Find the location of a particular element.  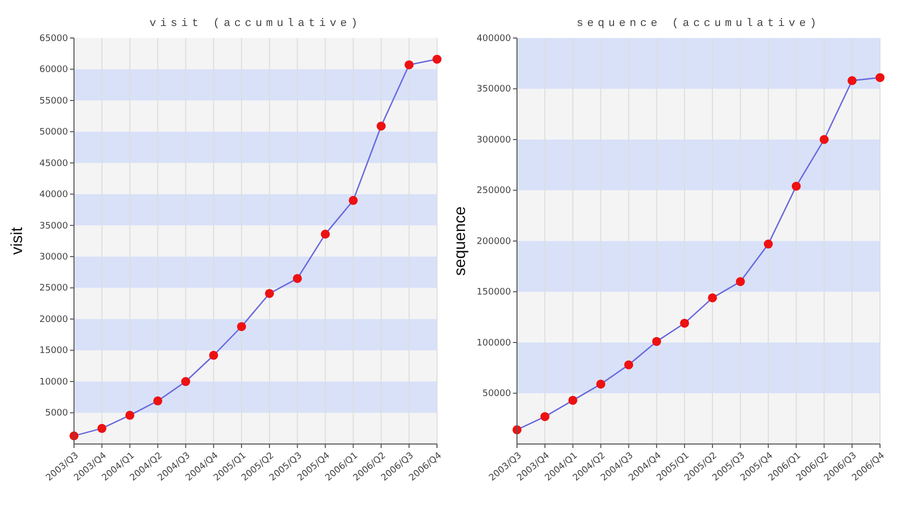

y-tick-label: 5000 is located at coordinates (56, 413).